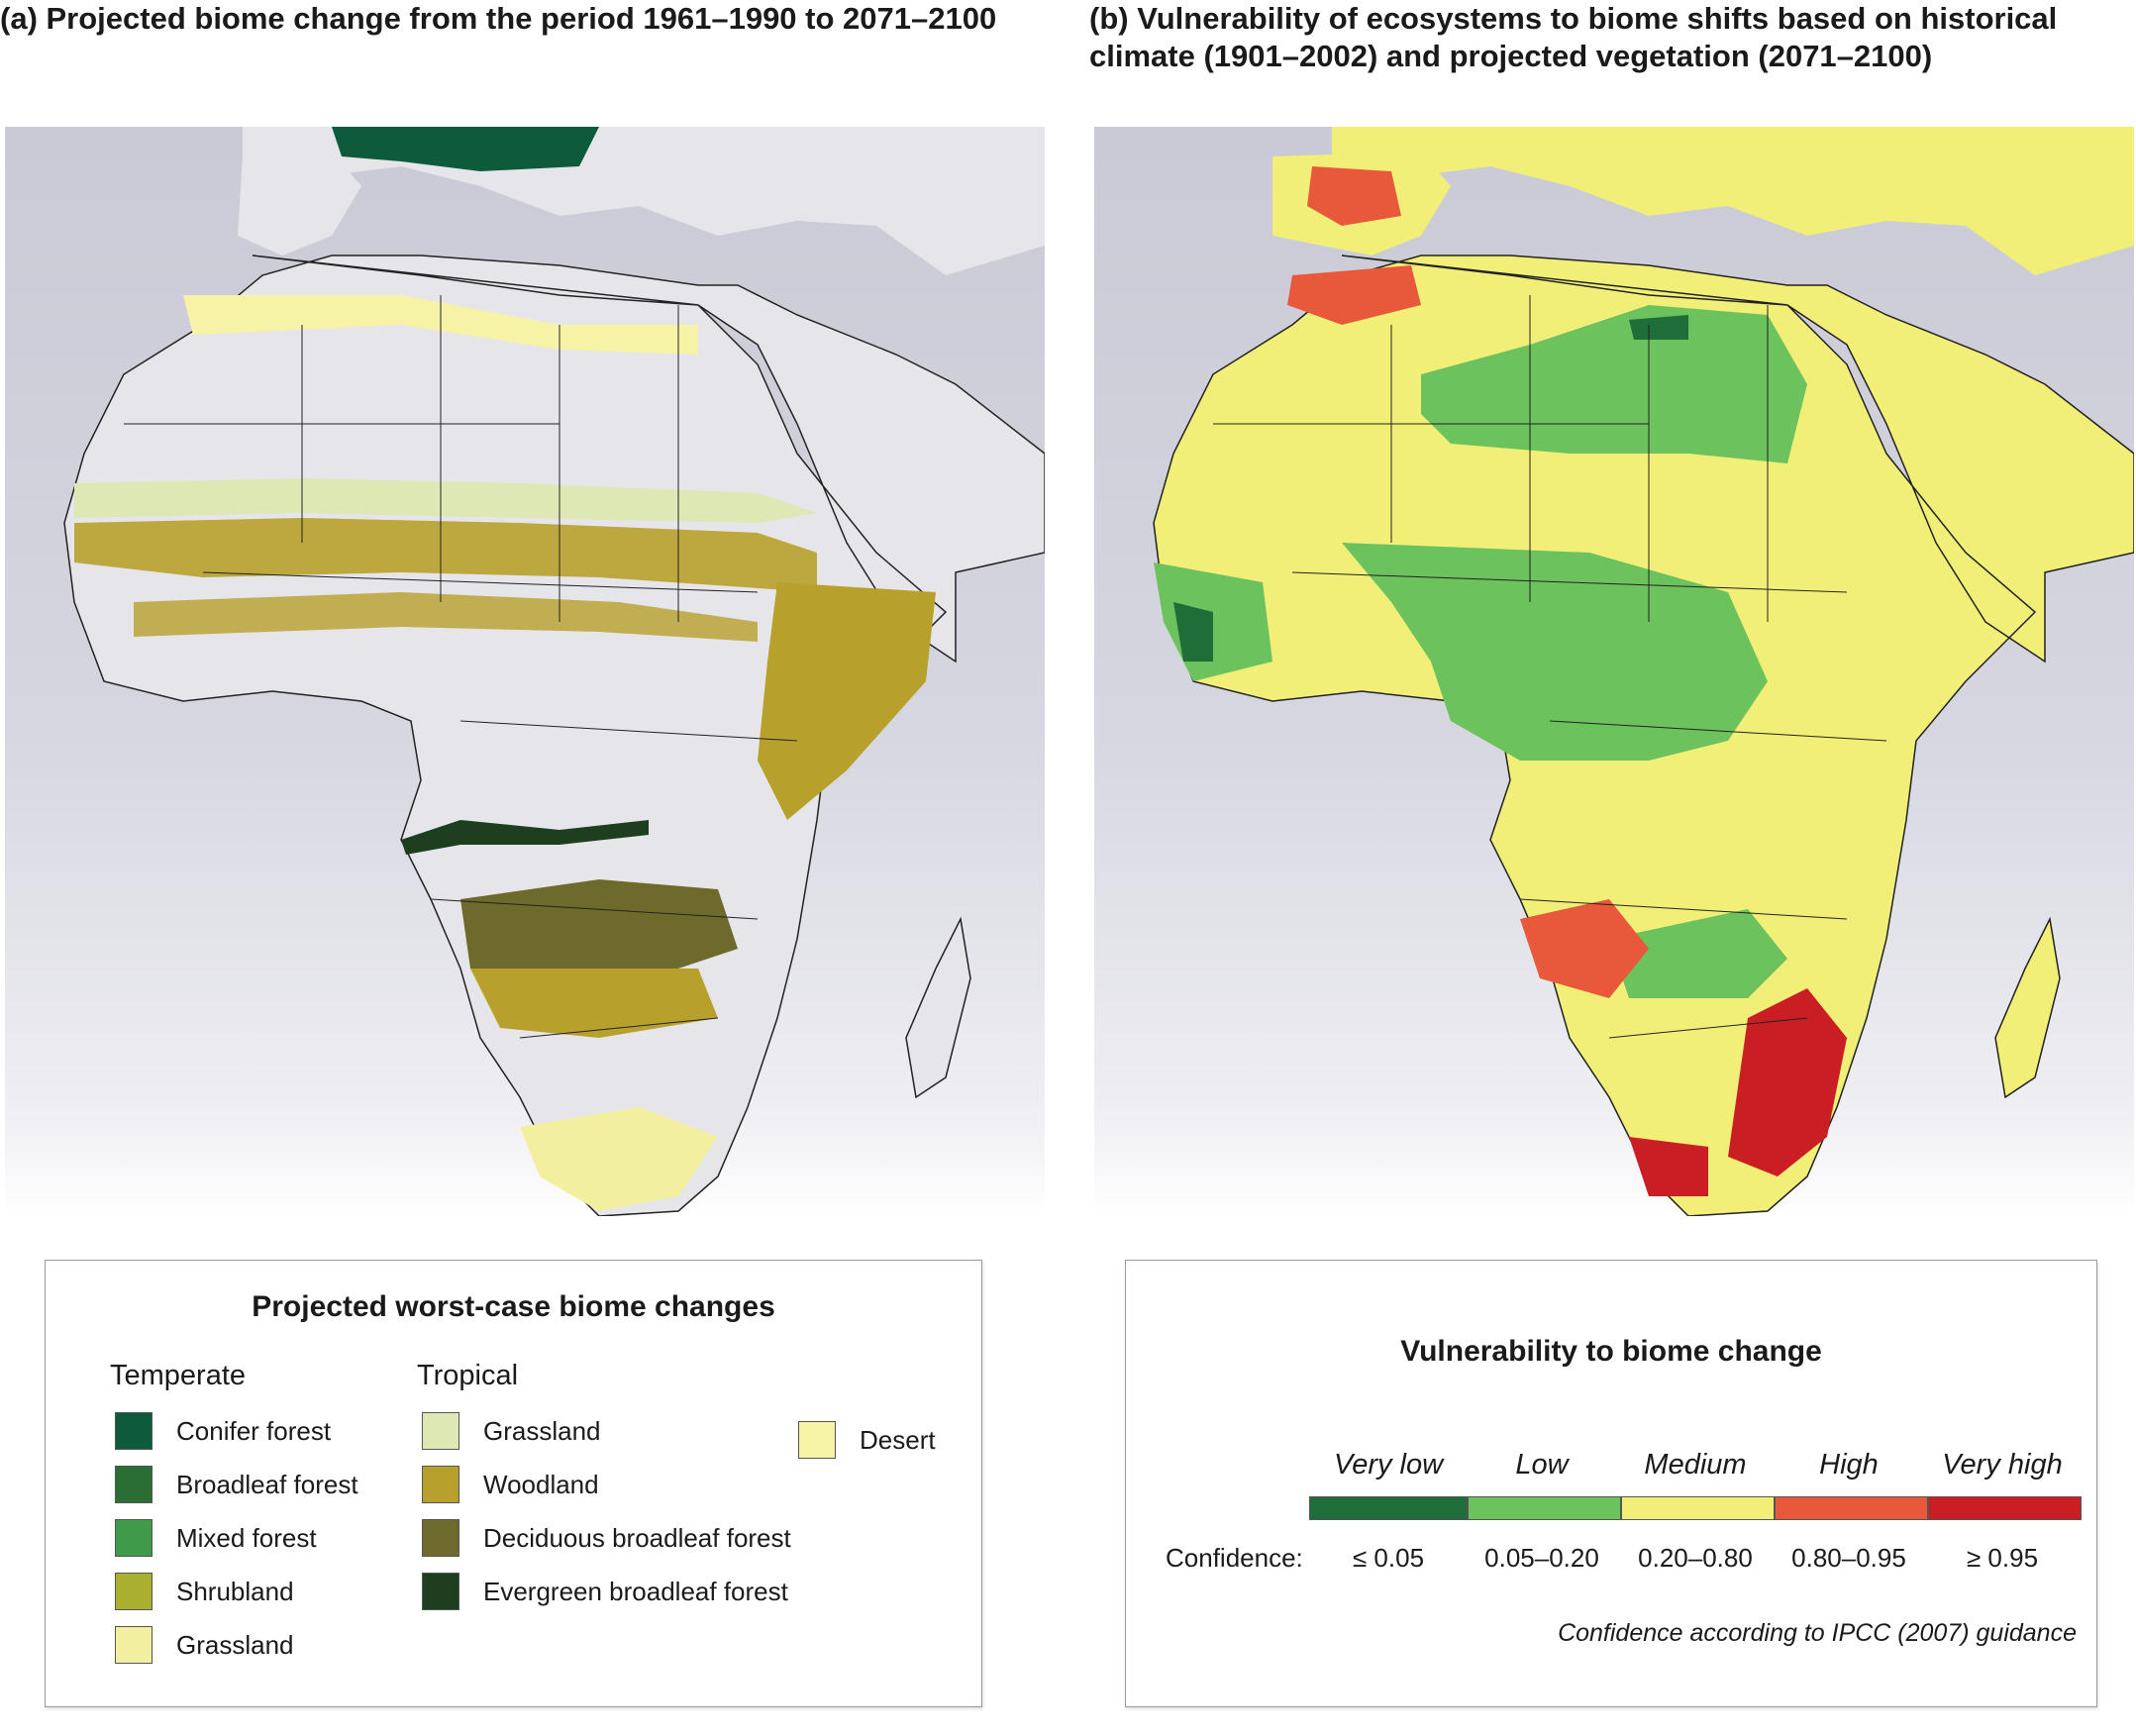 This screenshot has width=2136, height=1736. Describe the element at coordinates (599, 928) in the screenshot. I see `southern-deciduous-forest` at that location.